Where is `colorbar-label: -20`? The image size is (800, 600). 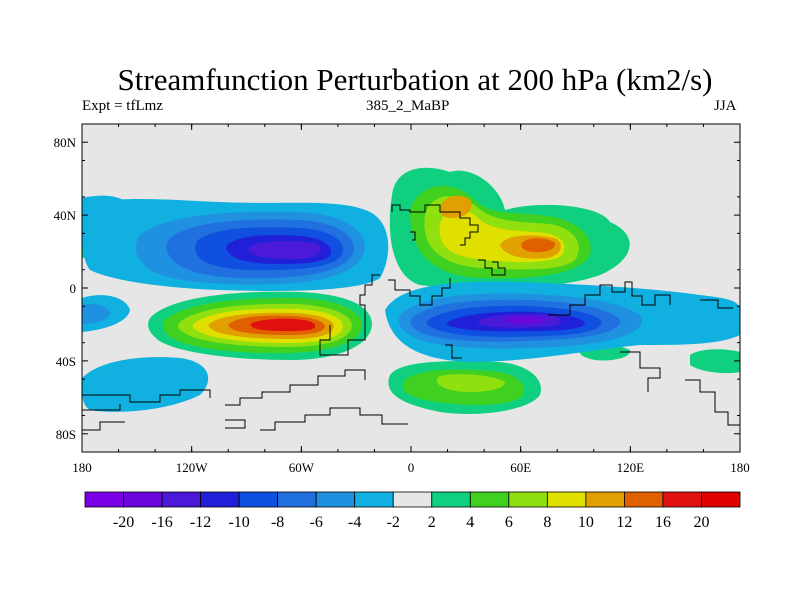 colorbar-label: -20 is located at coordinates (123, 522).